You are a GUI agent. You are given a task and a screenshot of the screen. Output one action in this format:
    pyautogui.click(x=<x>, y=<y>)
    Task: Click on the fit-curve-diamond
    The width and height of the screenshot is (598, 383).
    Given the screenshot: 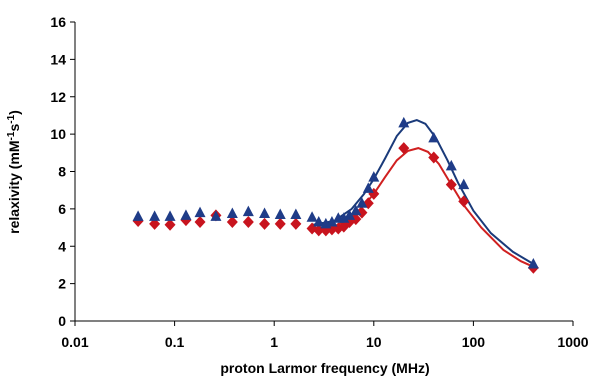 What is the action you would take?
    pyautogui.click(x=422, y=207)
    